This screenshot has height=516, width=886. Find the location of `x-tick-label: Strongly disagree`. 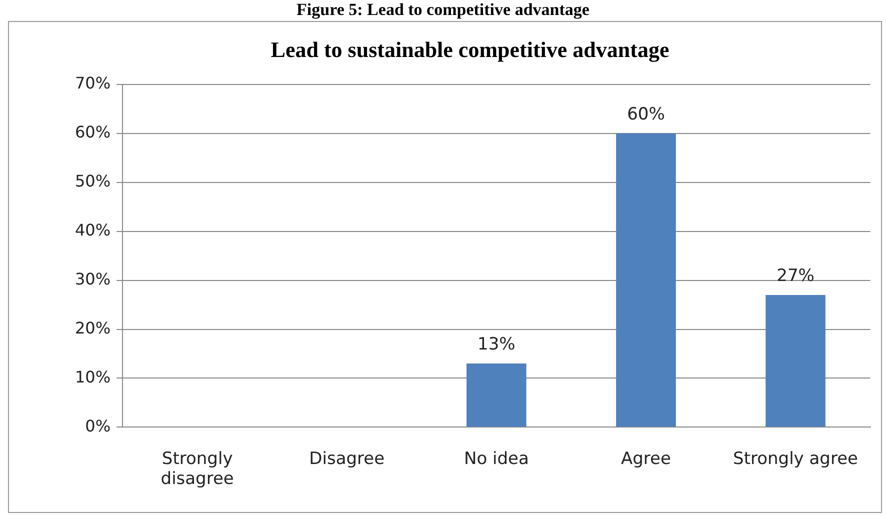

x-tick-label: Strongly disagree is located at coordinates (197, 469).